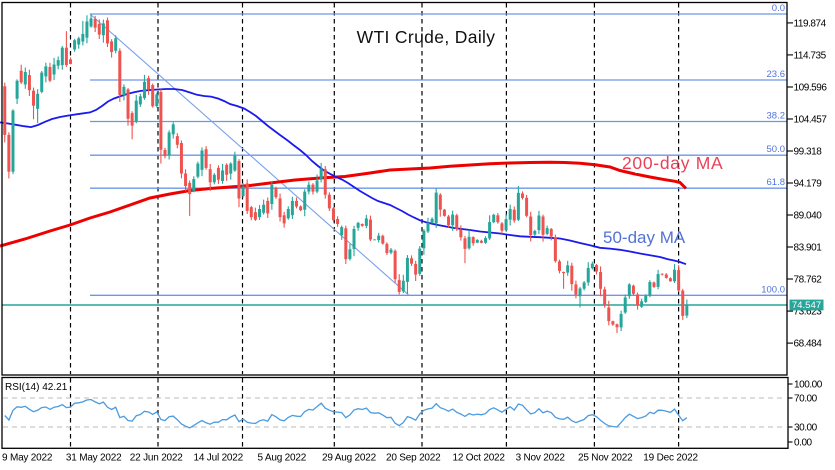 This screenshot has width=835, height=470. I want to click on svg-text: 50-day MA, so click(644, 237).